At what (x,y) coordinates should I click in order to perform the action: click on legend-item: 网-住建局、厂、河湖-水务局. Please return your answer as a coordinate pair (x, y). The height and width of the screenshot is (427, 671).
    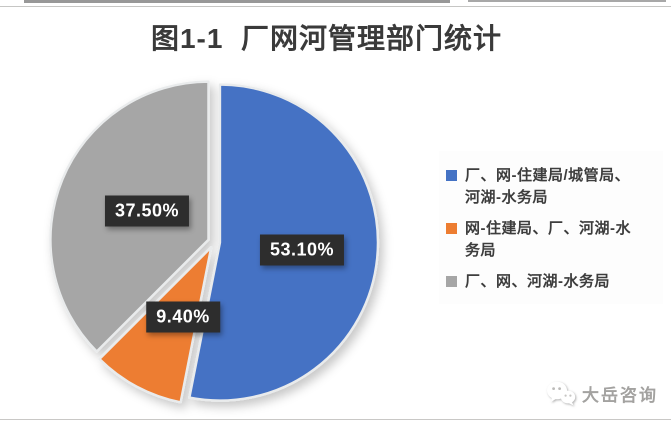
    Looking at the image, I should click on (554, 240).